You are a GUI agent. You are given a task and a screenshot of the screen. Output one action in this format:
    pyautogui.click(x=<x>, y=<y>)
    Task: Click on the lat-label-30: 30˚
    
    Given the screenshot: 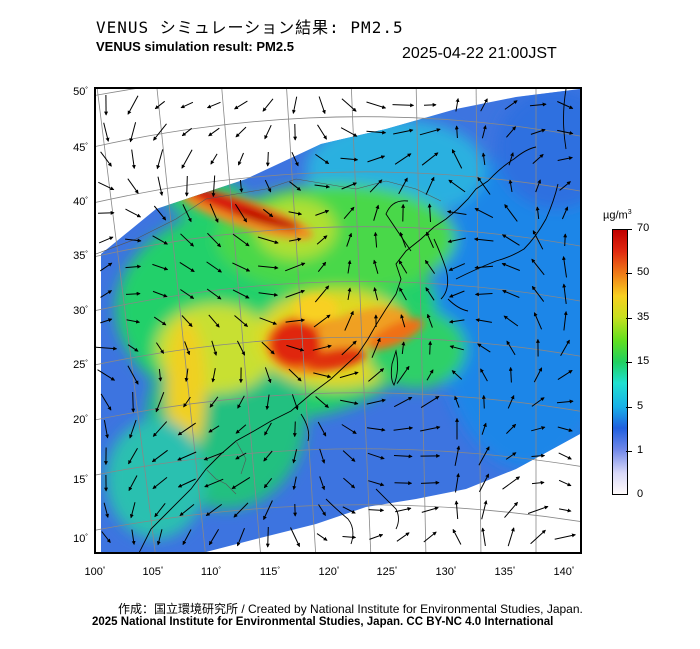 What is the action you would take?
    pyautogui.click(x=80, y=311)
    